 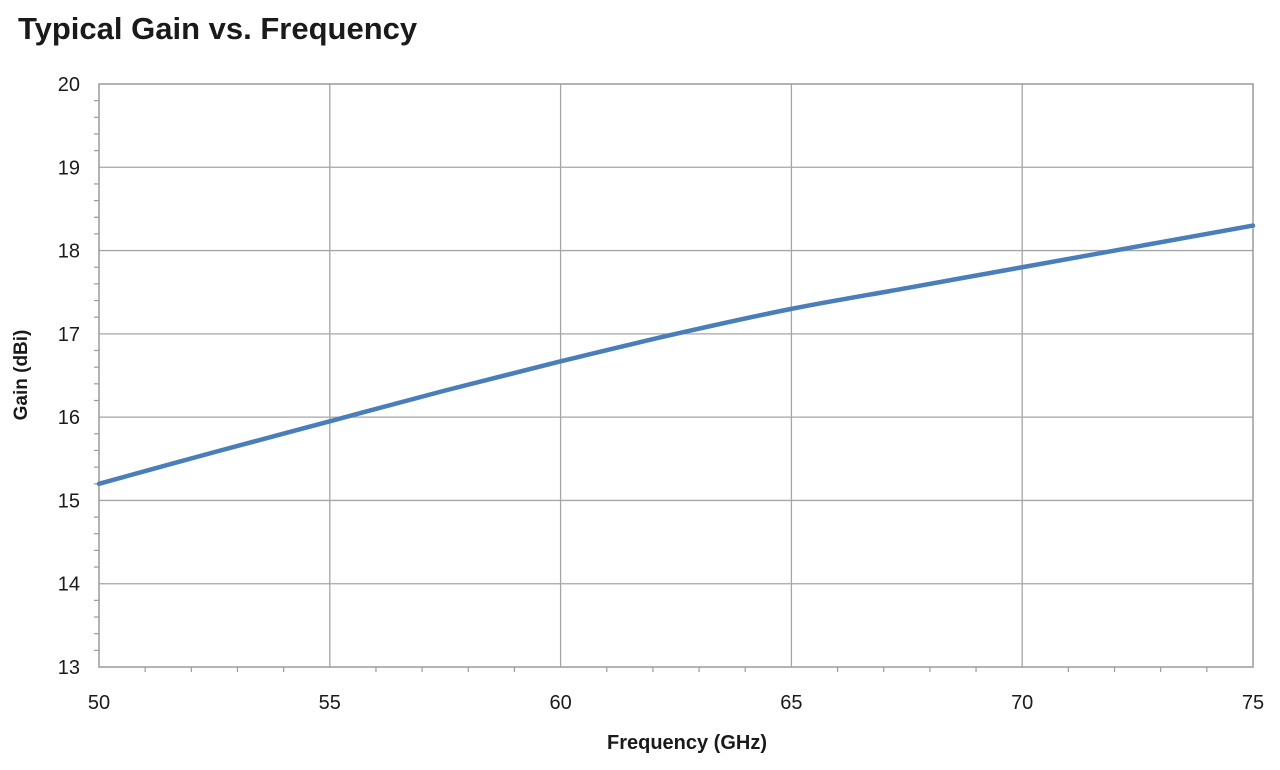 What do you see at coordinates (218, 28) in the screenshot?
I see `chart-title: Typical Gain vs. Frequency` at bounding box center [218, 28].